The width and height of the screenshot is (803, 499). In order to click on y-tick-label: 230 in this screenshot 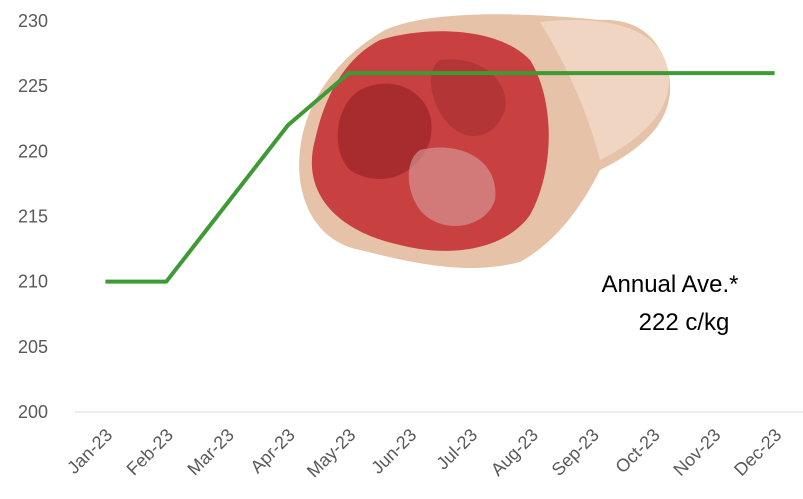, I will do `click(33, 21)`.